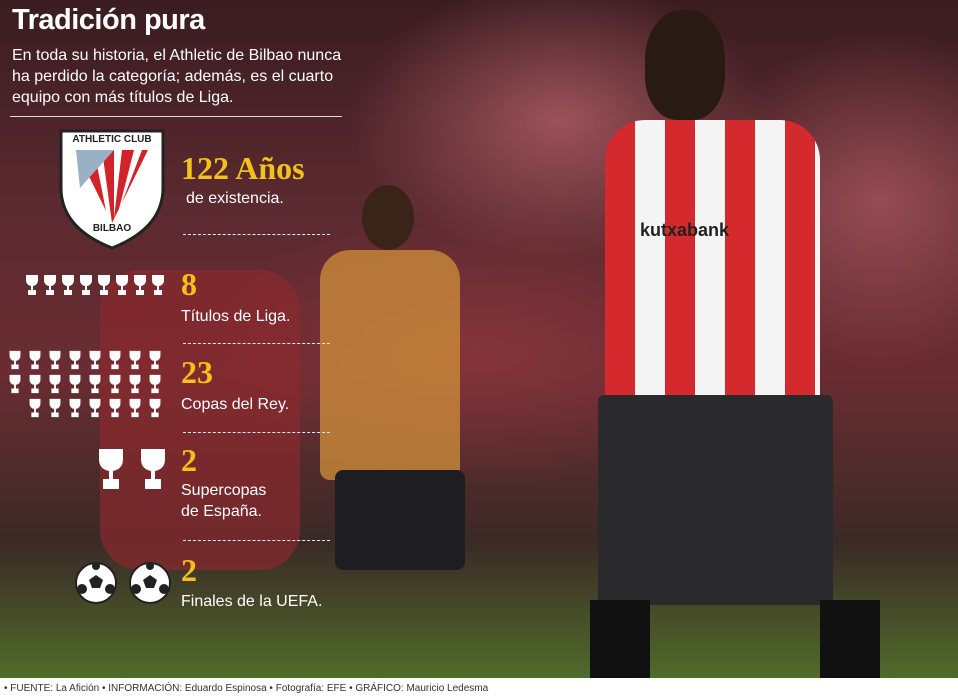  What do you see at coordinates (176, 116) in the screenshot?
I see `divider` at bounding box center [176, 116].